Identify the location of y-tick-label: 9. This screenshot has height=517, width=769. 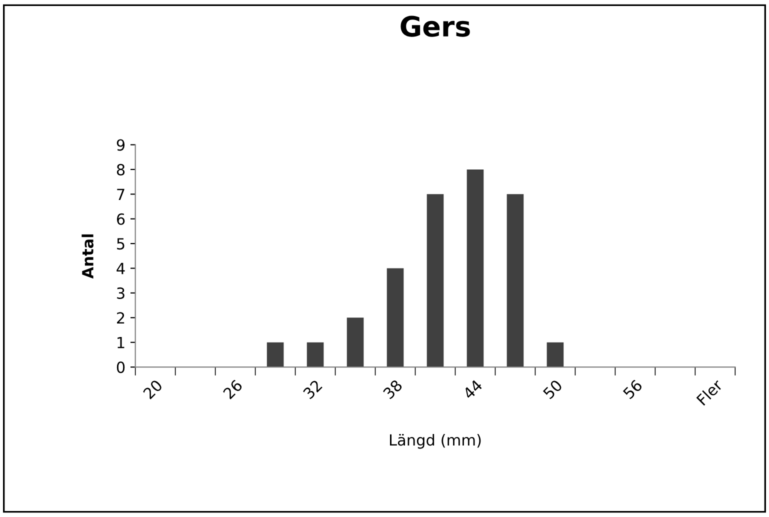
(120, 145).